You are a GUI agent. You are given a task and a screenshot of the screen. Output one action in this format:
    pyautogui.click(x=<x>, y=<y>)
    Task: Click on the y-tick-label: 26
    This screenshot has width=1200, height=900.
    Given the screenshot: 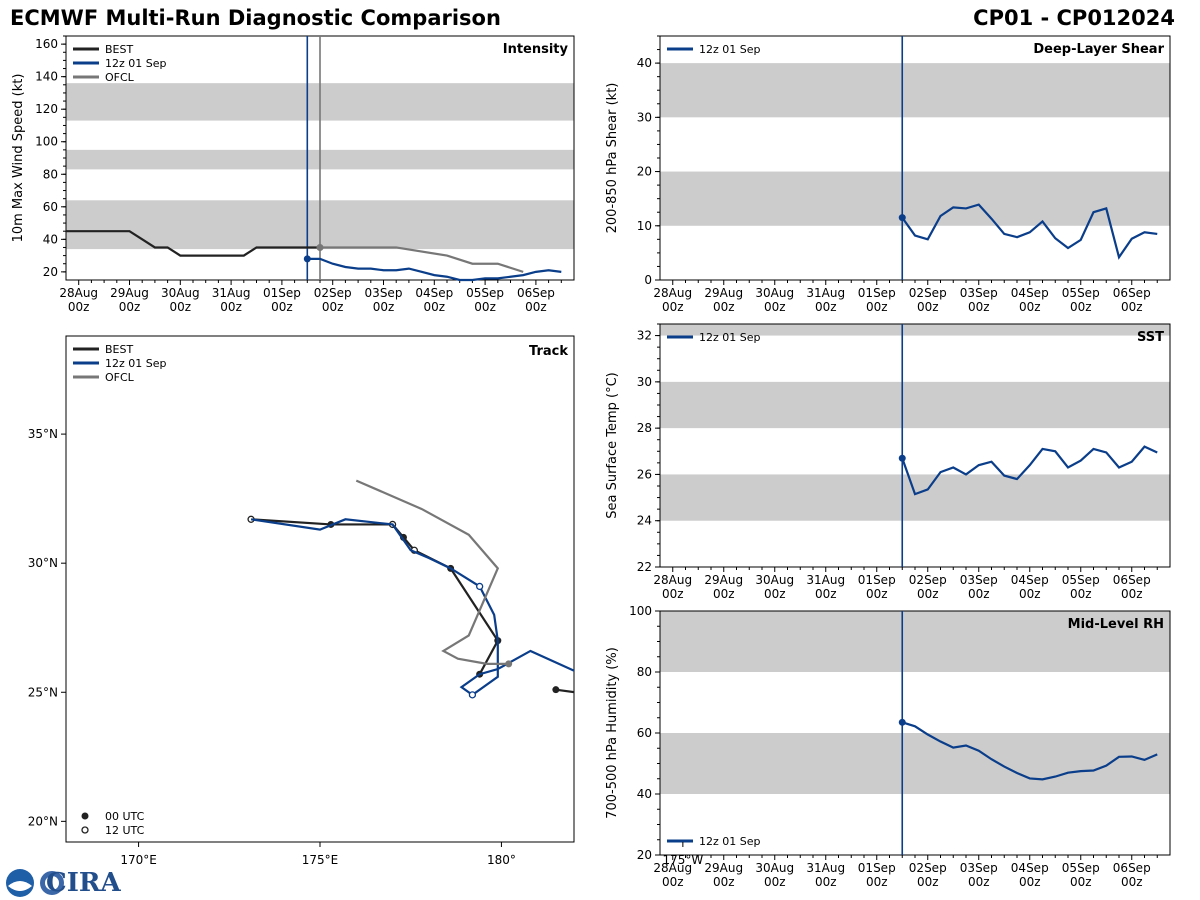 What is the action you would take?
    pyautogui.click(x=644, y=474)
    